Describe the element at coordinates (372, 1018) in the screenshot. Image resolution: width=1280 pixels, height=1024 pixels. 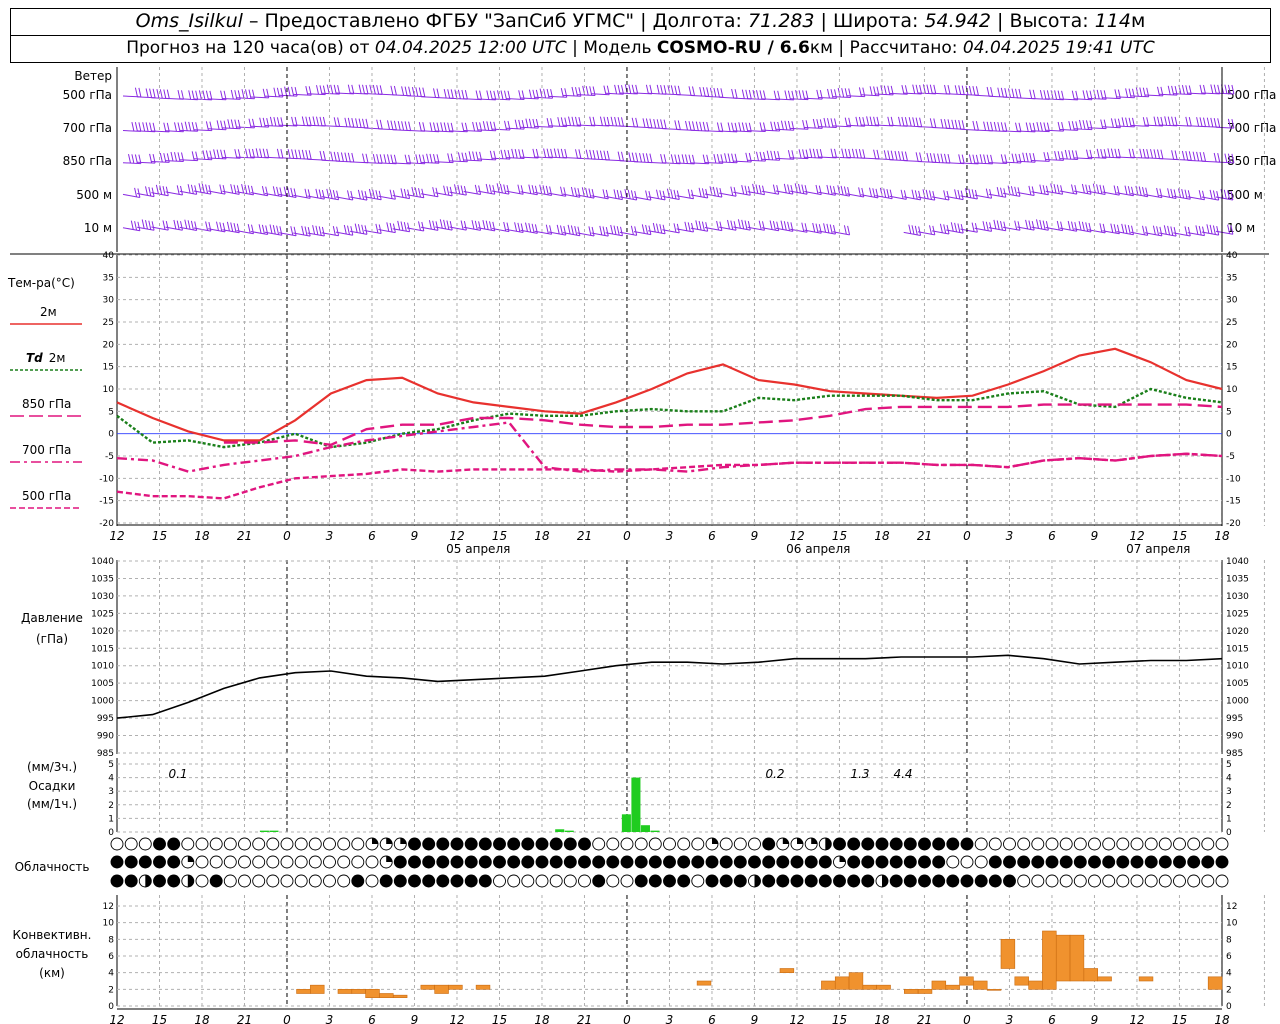
I see `time-tick-label-bottom: 6` at that location.